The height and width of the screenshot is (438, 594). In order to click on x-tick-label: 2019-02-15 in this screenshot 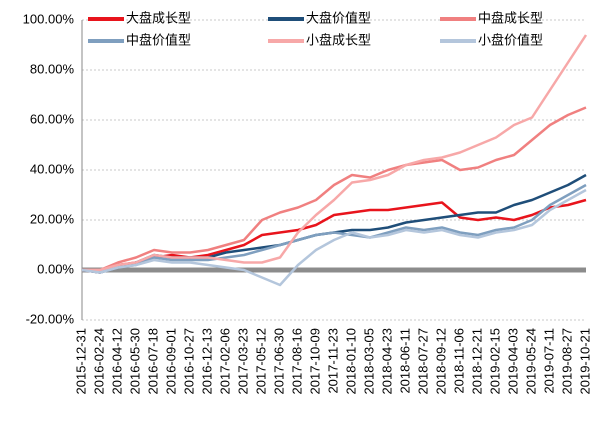, I will do `click(494, 361)`.